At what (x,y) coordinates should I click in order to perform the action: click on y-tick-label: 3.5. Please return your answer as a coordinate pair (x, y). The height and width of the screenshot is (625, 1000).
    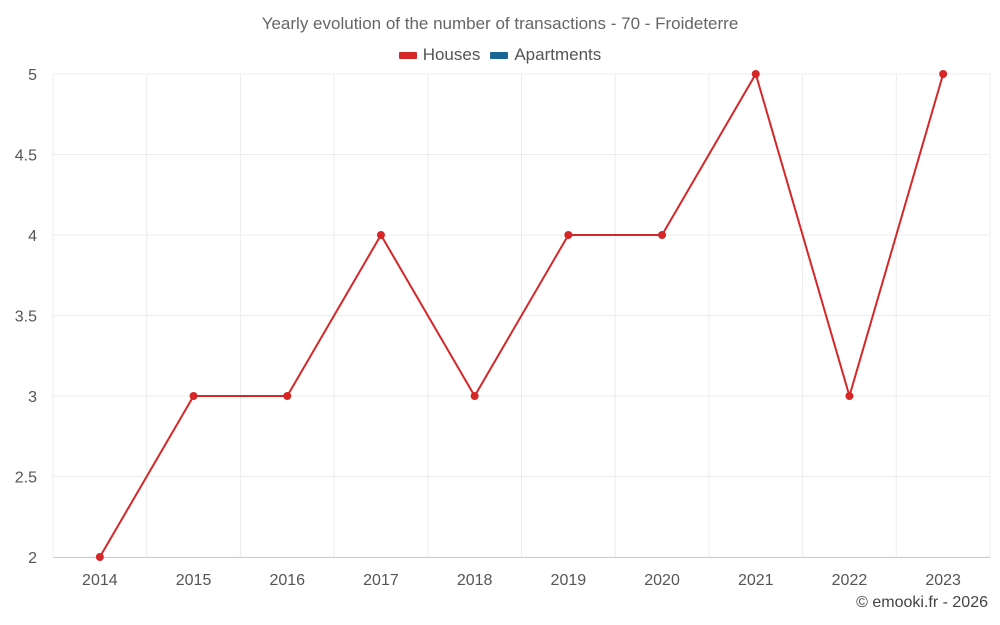
    Looking at the image, I should click on (26, 317).